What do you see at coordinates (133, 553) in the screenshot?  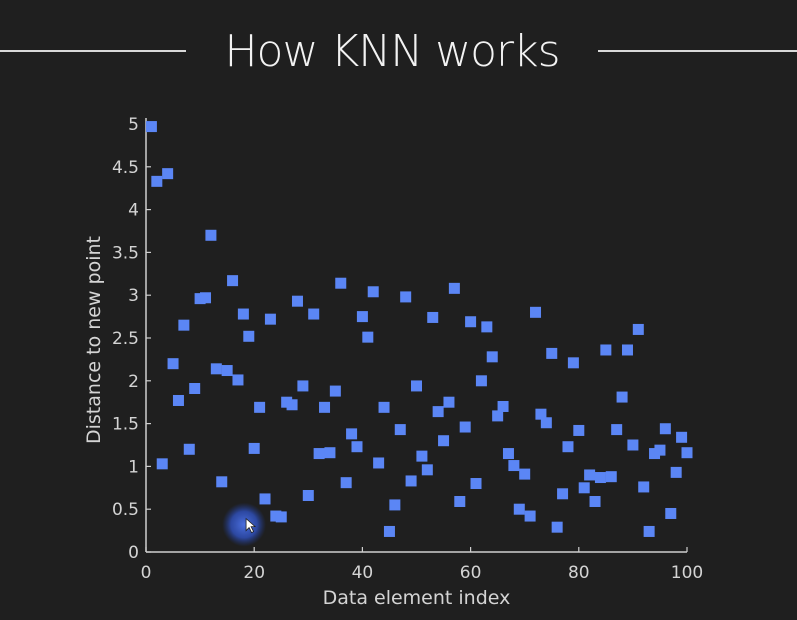 I see `y-tick-label: 0` at bounding box center [133, 553].